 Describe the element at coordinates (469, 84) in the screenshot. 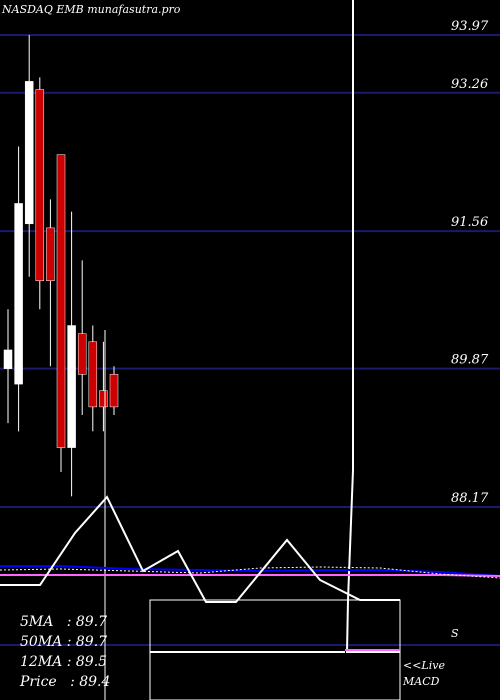

I see `y-tick-label: 93.26` at that location.